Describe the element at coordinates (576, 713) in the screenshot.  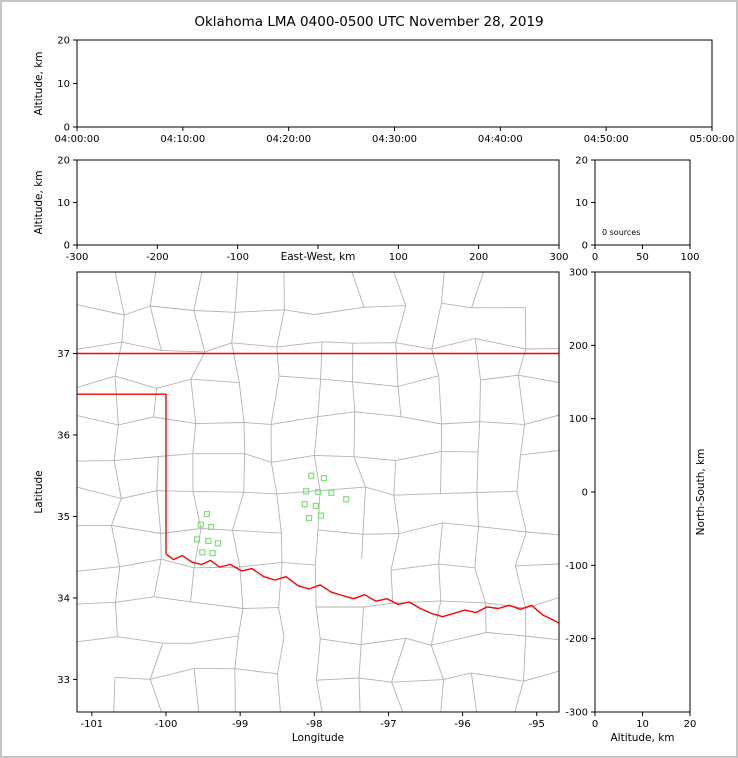
I see `tick-label: -300` at that location.